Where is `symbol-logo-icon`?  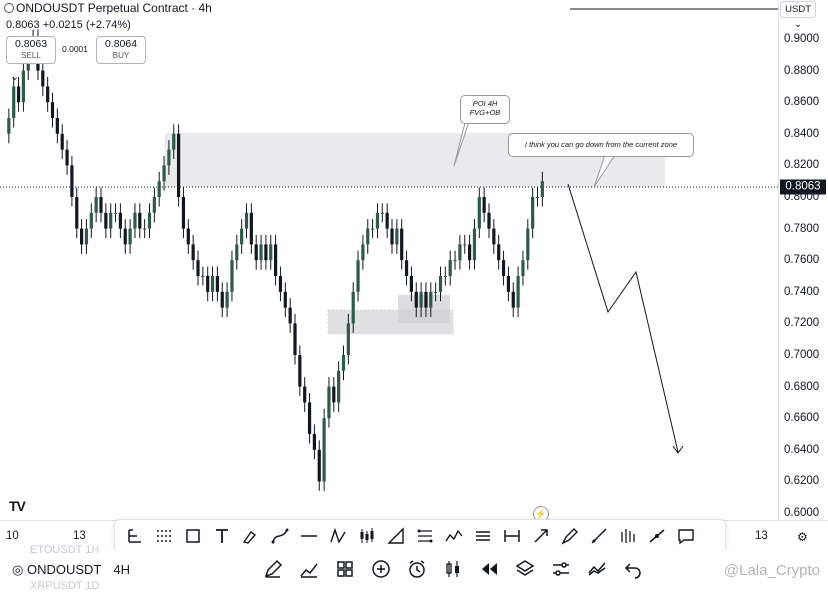
symbol-logo-icon is located at coordinates (9, 8).